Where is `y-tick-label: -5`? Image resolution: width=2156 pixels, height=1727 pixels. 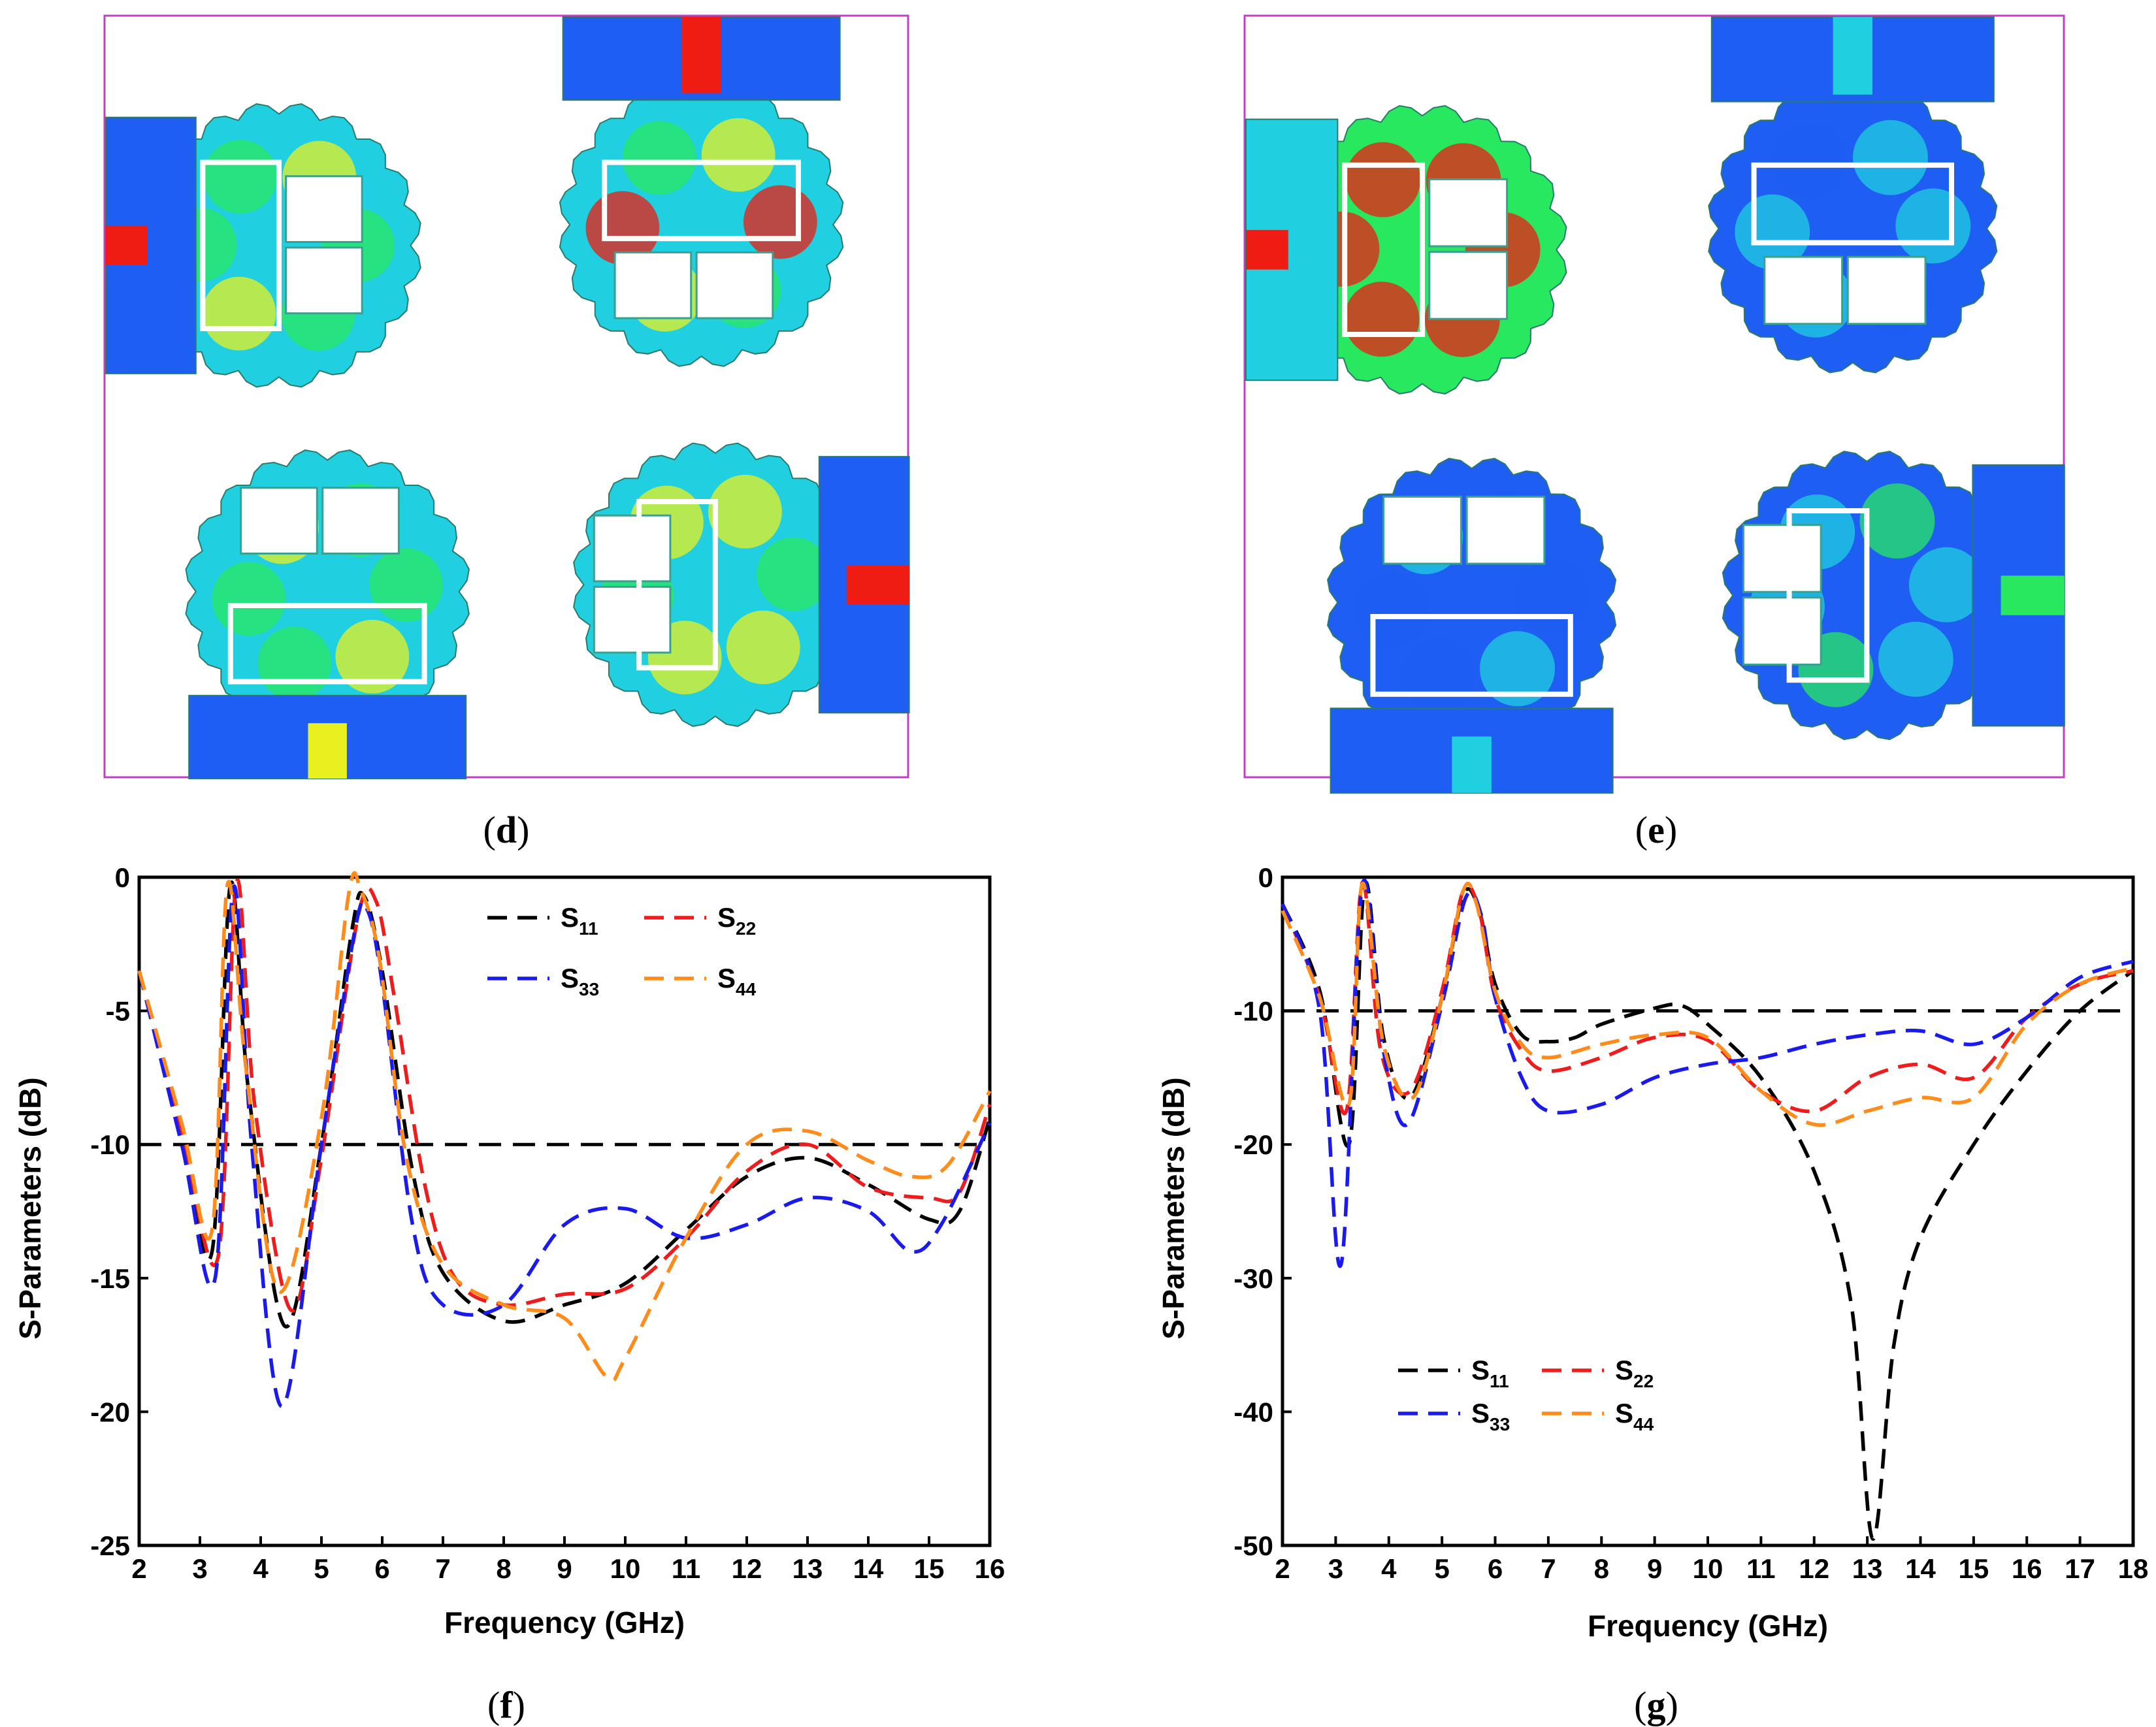
y-tick-label: -5 is located at coordinates (118, 1011).